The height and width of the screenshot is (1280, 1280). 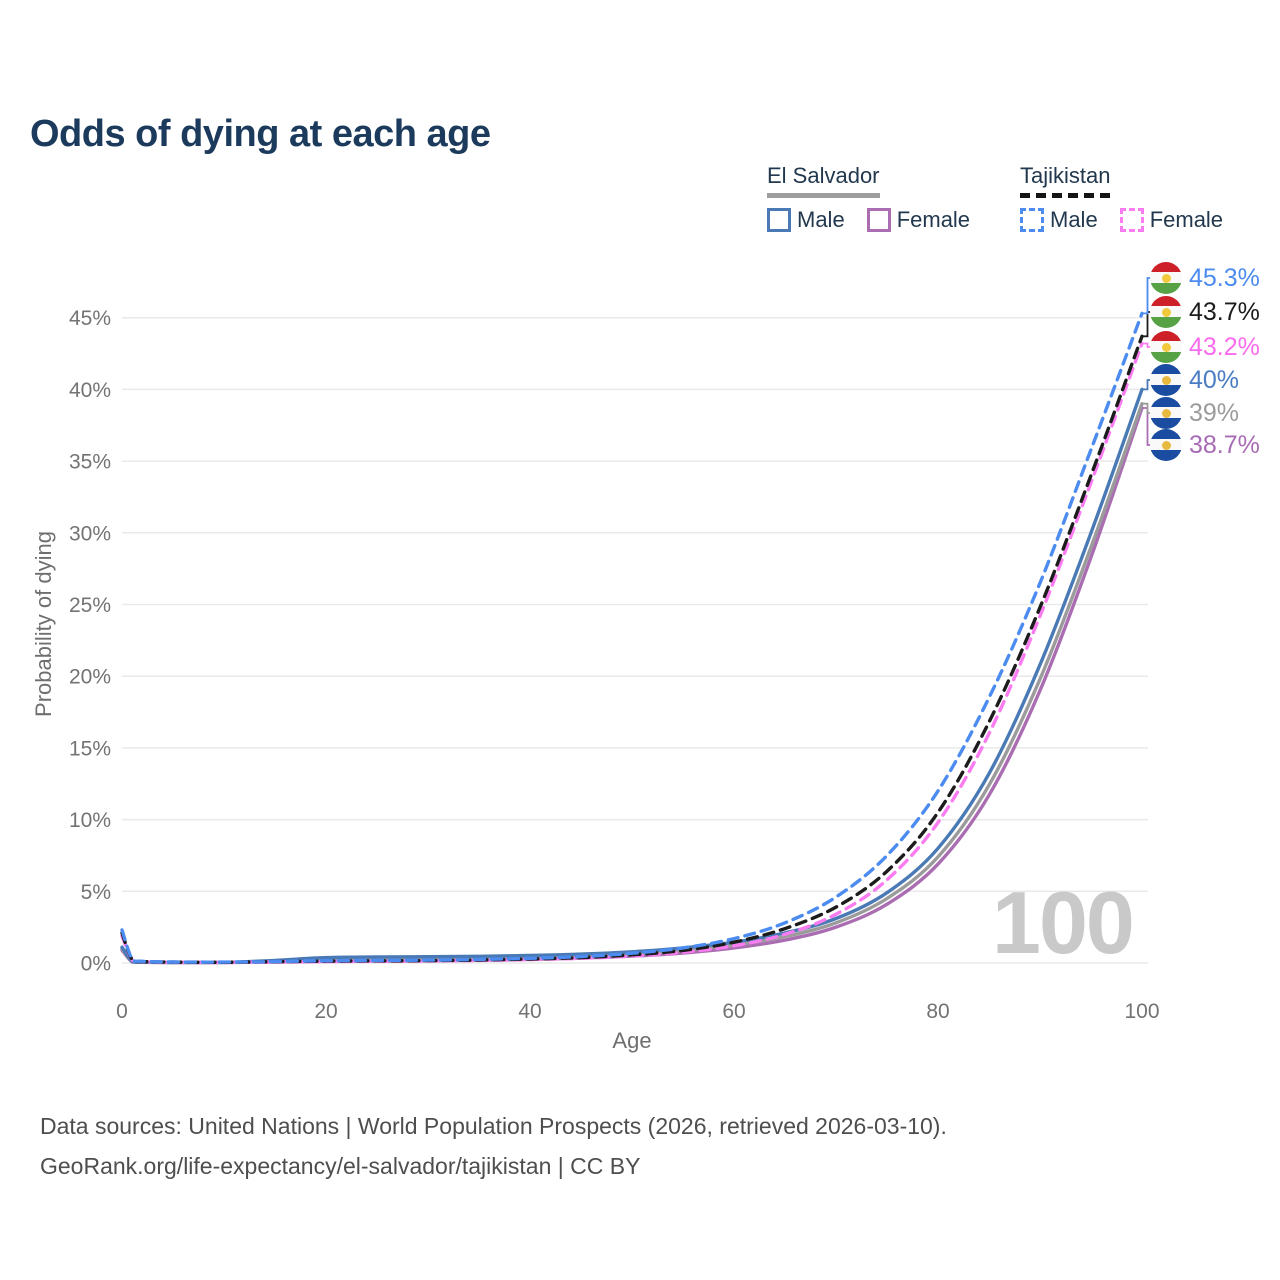 I want to click on end-value-label: 39%, so click(x=1214, y=412).